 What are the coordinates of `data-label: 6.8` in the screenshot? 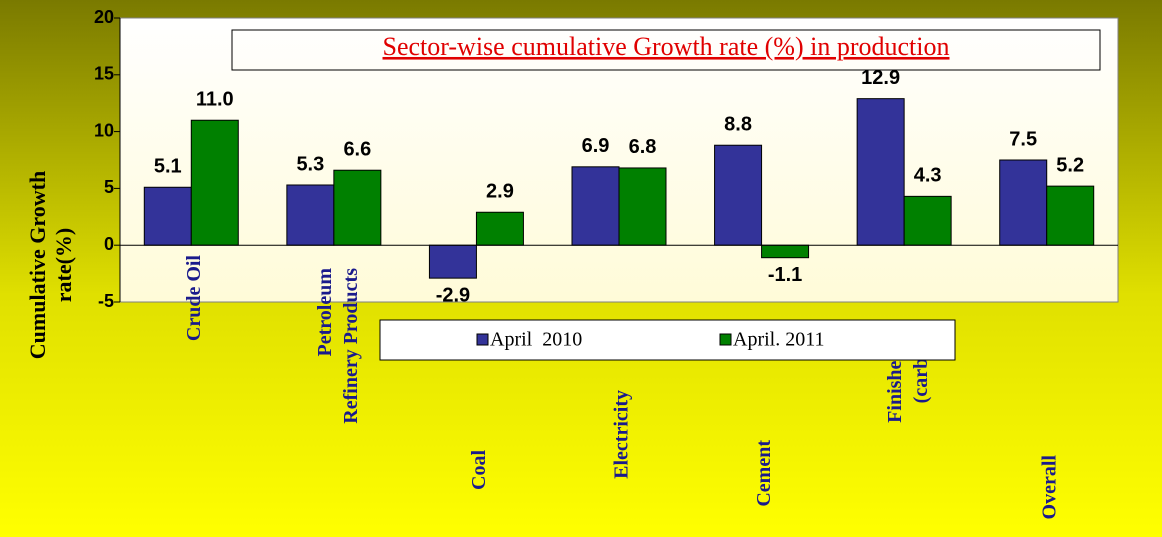 It's located at (643, 147).